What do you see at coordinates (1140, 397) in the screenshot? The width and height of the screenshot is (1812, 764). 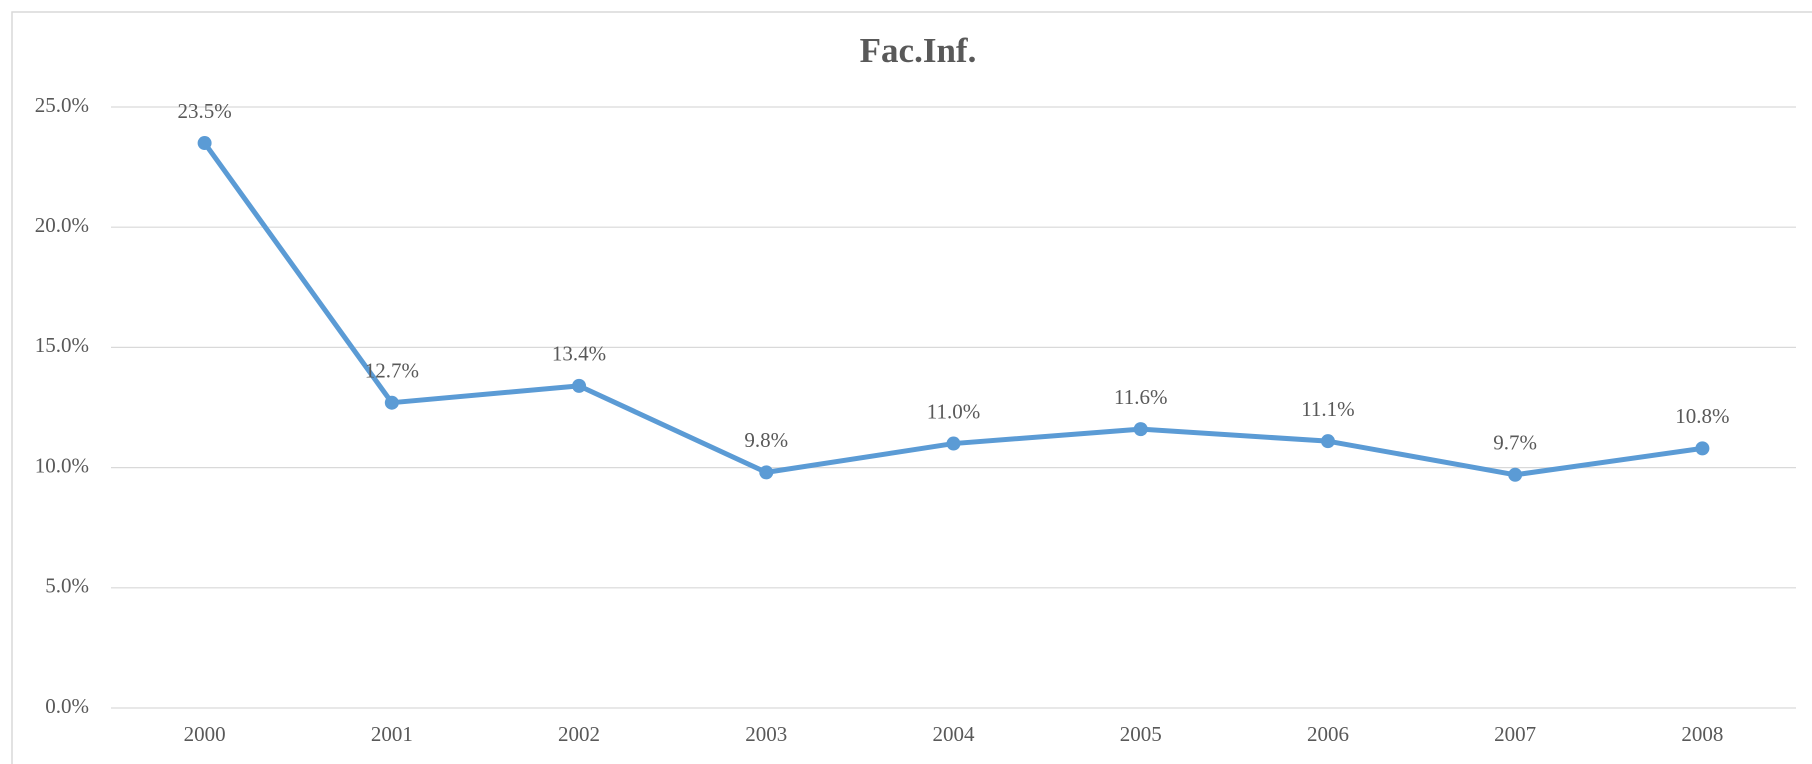 I see `data-label: 11.6%` at bounding box center [1140, 397].